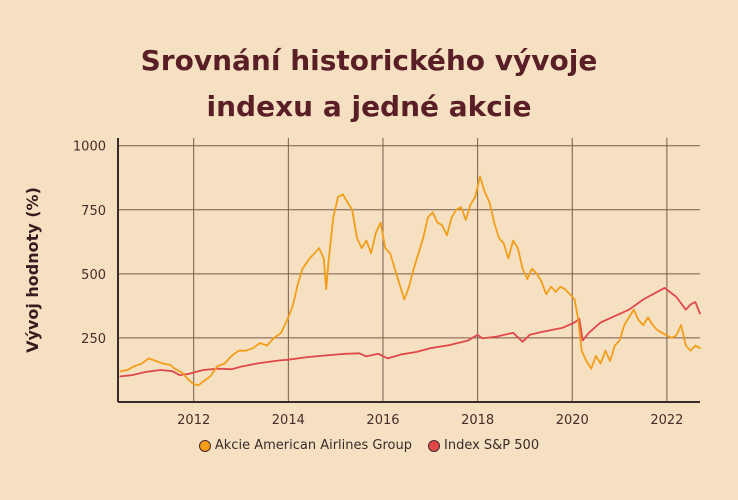 The image size is (738, 500). Describe the element at coordinates (666, 420) in the screenshot. I see `x-tick-label: 2022` at that location.